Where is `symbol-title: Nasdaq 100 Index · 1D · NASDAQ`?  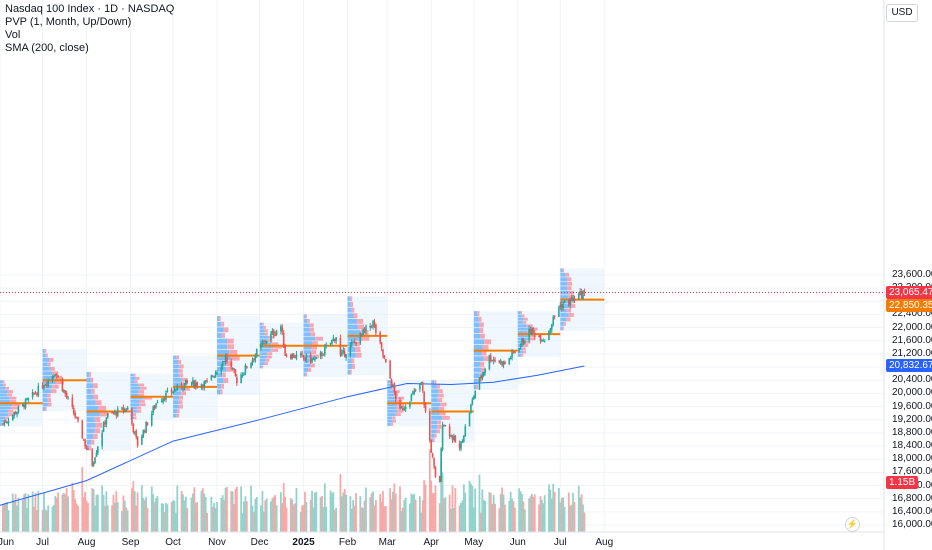
symbol-title: Nasdaq 100 Index · 1D · NASDAQ is located at coordinates (90, 9).